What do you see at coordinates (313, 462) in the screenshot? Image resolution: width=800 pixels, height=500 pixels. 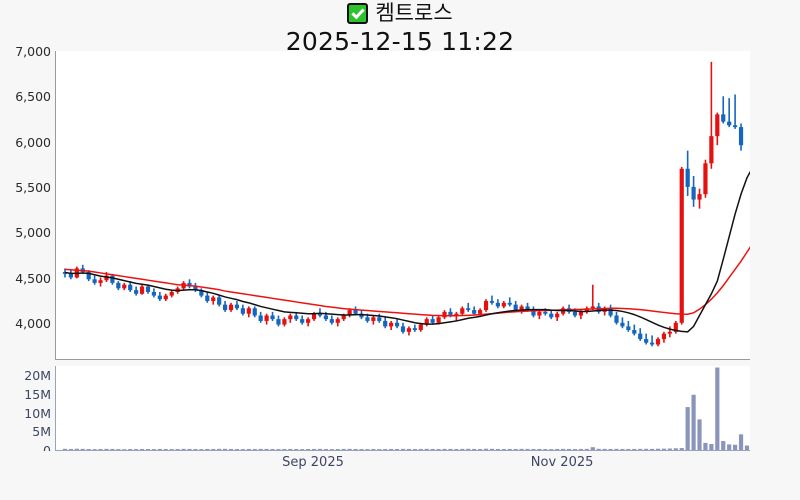 I see `x-tick-label: Sep 2025` at bounding box center [313, 462].